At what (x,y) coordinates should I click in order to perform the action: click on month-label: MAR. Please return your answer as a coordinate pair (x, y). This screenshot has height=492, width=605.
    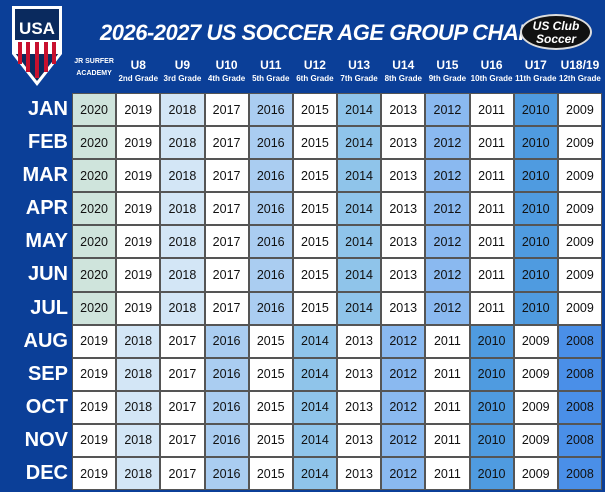
    Looking at the image, I should click on (36, 176).